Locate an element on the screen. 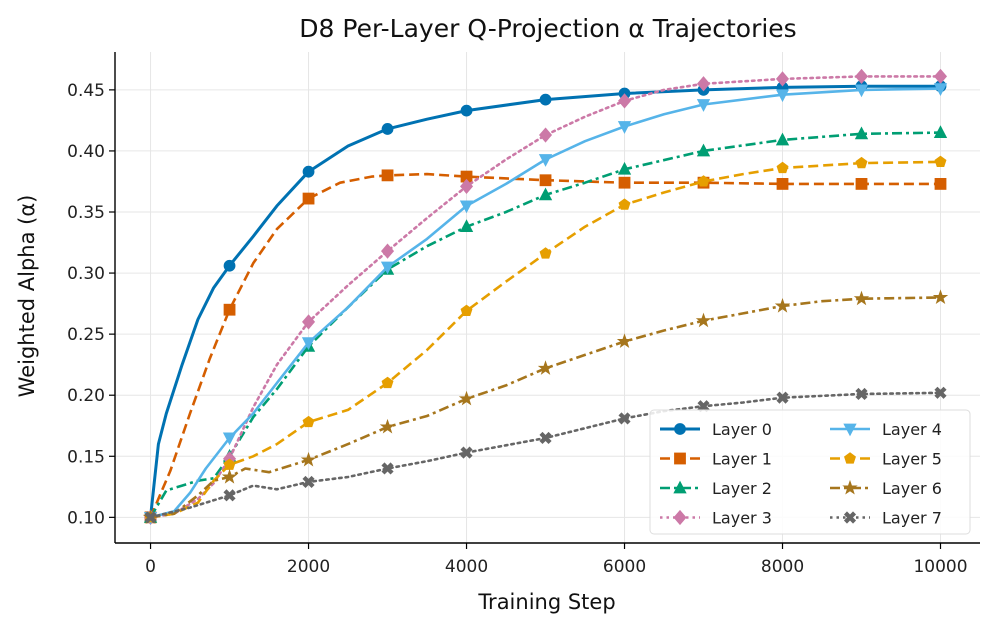 This screenshot has height=631, width=996. y-axis-label: Weighted Alpha (α) is located at coordinates (27, 296).